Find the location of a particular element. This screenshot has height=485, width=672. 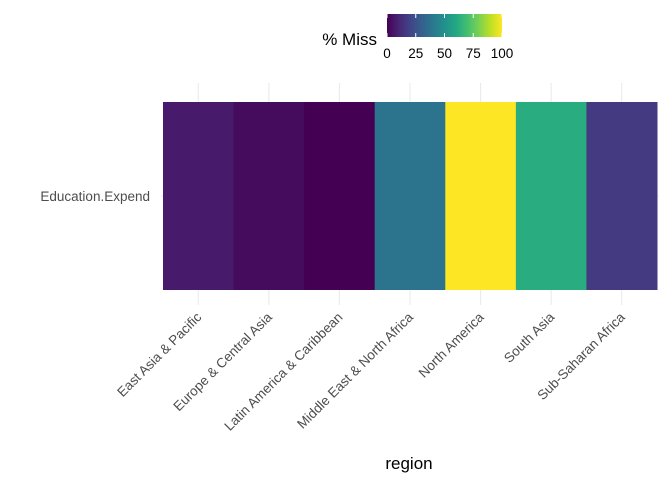

legend-ticks: 0 25 50 75 100 is located at coordinates (448, 37).